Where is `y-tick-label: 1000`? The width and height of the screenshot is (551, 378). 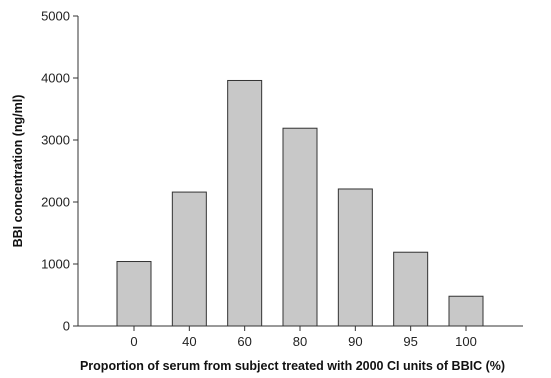 y-tick-label: 1000 is located at coordinates (55, 264).